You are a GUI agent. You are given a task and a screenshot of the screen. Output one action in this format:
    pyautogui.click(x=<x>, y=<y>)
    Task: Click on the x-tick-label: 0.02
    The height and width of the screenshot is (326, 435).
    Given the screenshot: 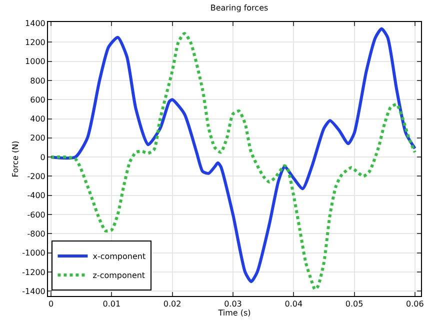 What is the action you would take?
    pyautogui.click(x=172, y=304)
    